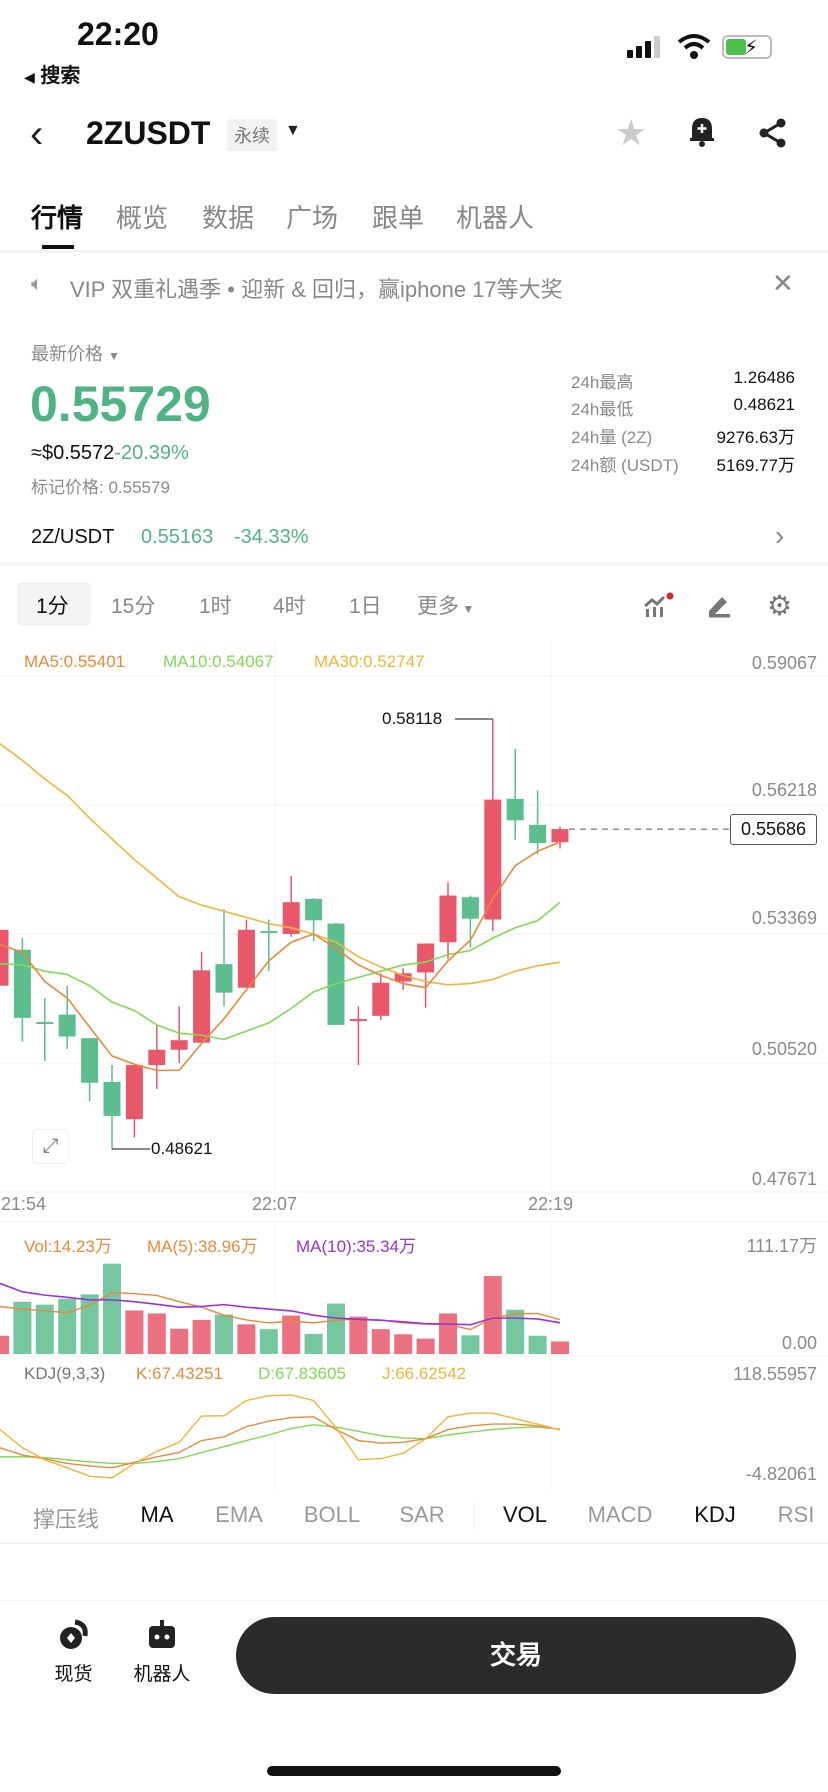  I want to click on price-tick: 0.47671, so click(784, 1179).